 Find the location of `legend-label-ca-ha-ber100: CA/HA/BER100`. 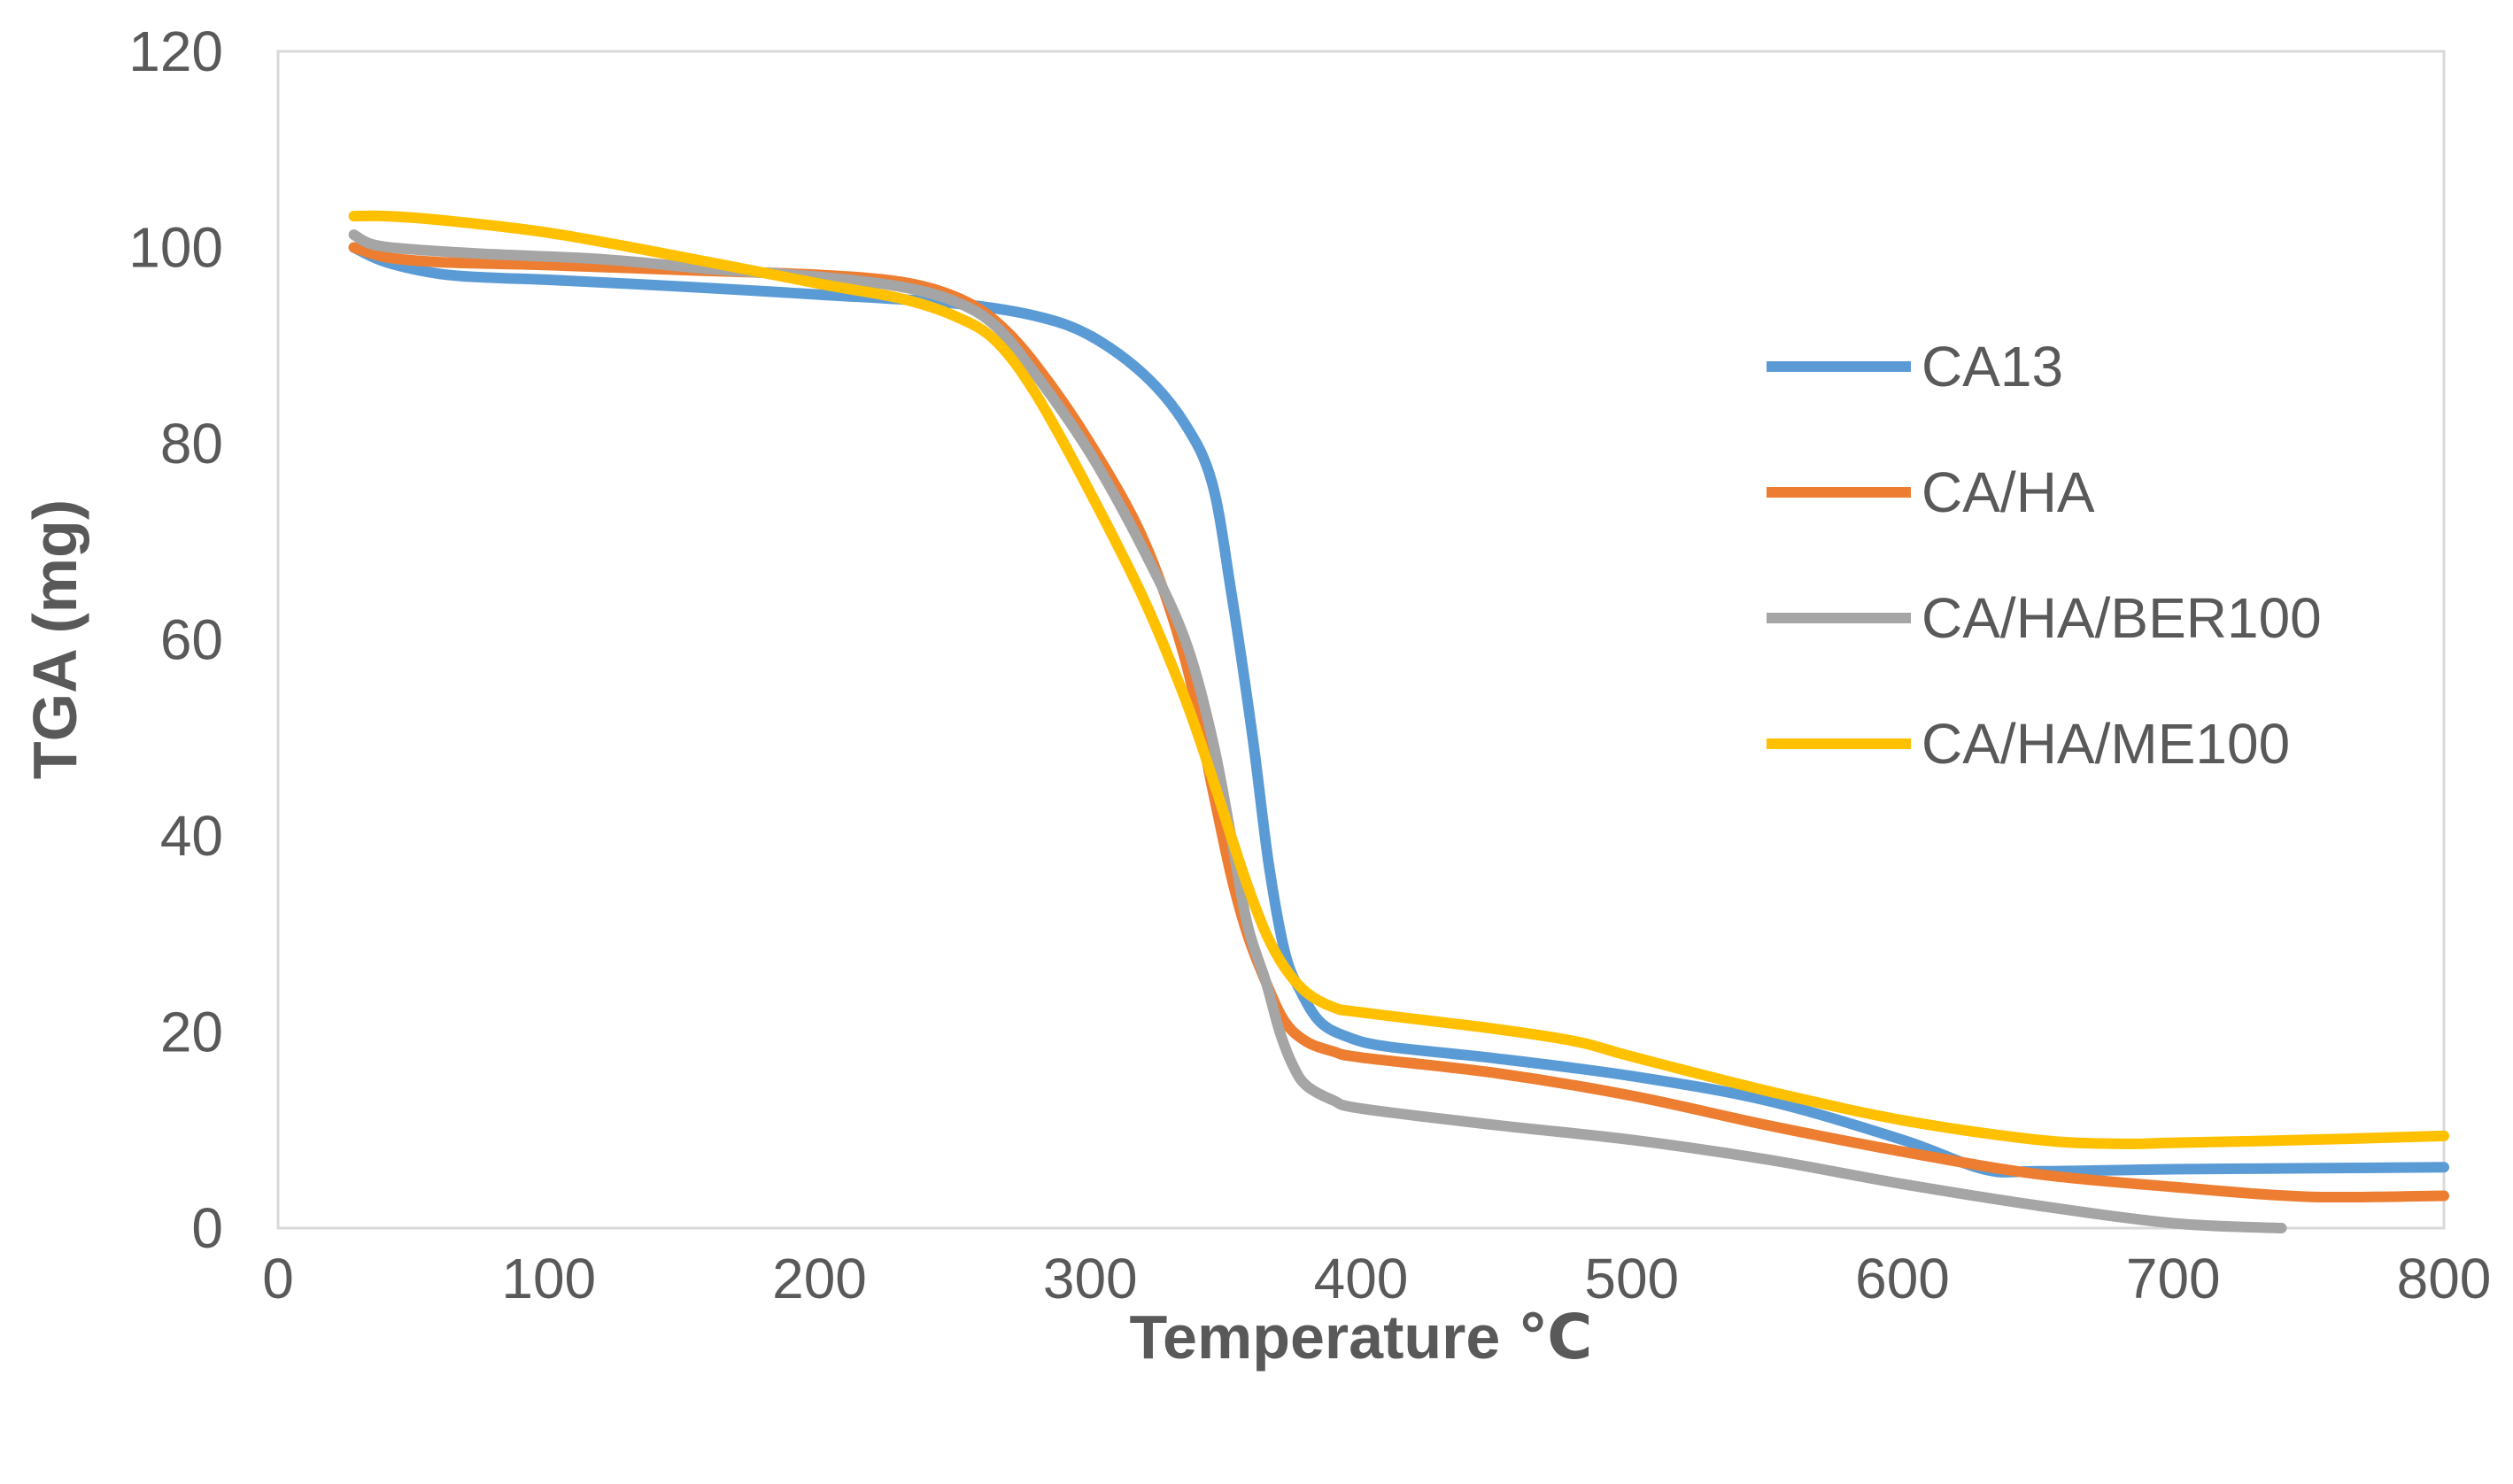

legend-label-ca-ha-ber100: CA/HA/BER100 is located at coordinates (2121, 618).